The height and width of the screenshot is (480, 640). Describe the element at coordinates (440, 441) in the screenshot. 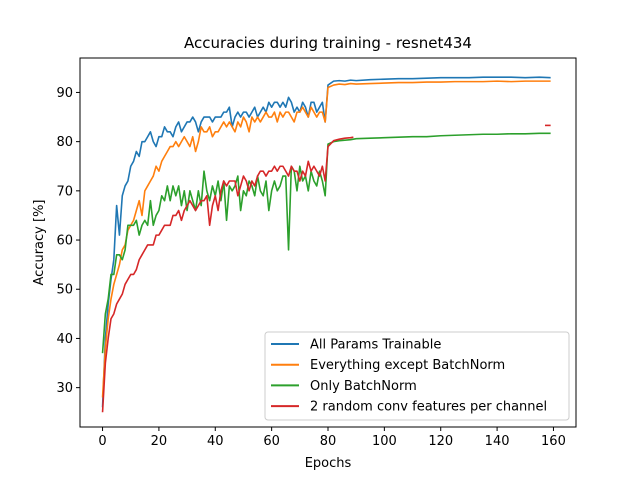

I see `x-tick-label: 120` at that location.